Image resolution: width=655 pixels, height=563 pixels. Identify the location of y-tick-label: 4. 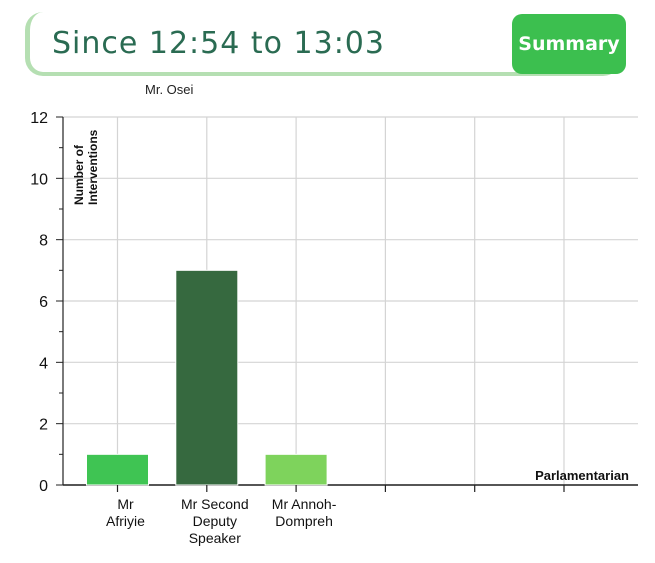
(43, 363).